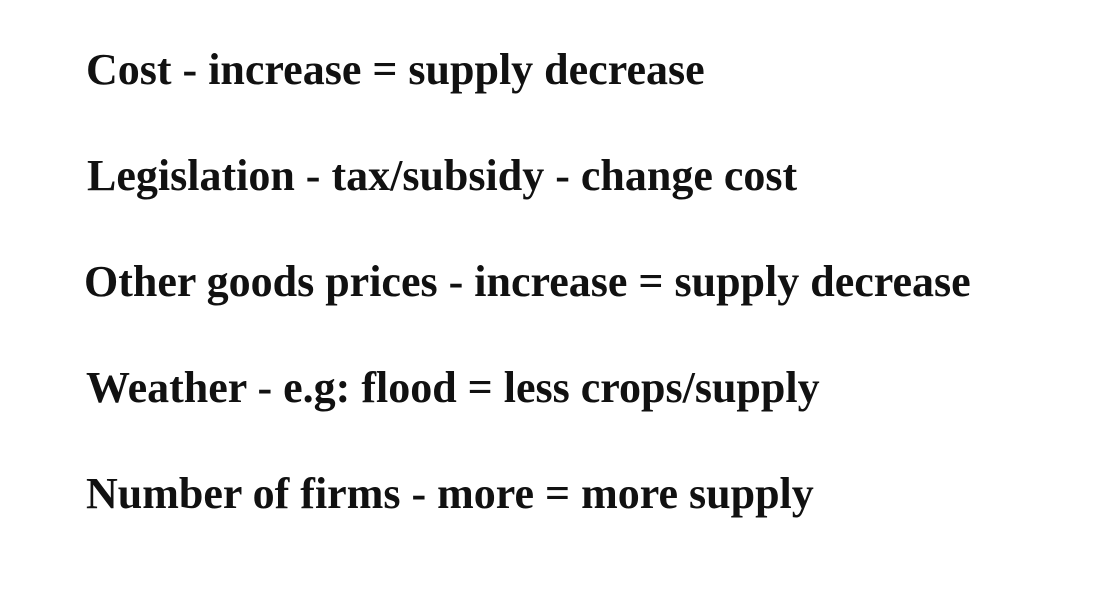  Describe the element at coordinates (453, 387) in the screenshot. I see `factor-line-weather: Weather - e.g: flood = less crops/supply` at that location.